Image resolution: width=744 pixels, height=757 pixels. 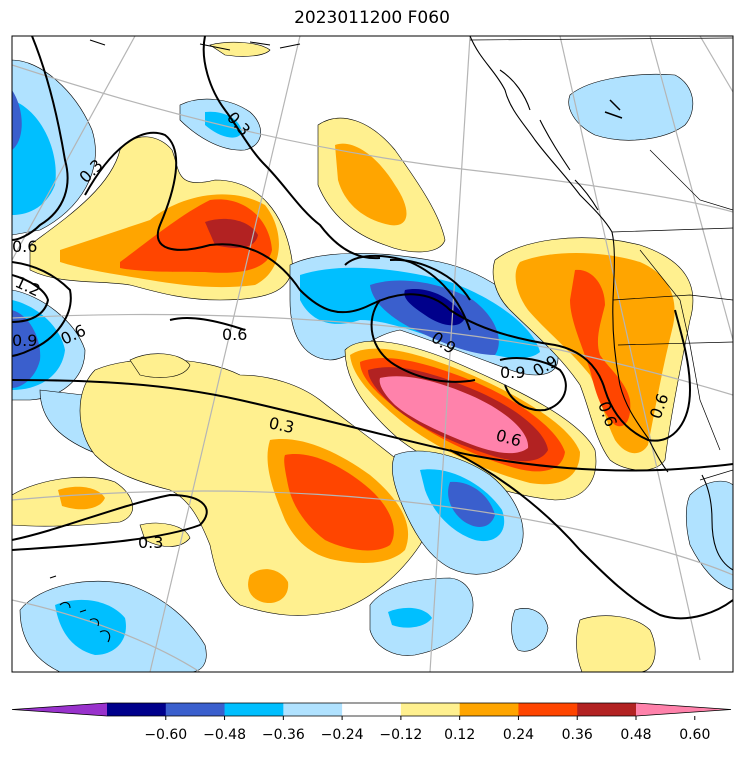 I want to click on anomaly-nw-royal, so click(x=17, y=120).